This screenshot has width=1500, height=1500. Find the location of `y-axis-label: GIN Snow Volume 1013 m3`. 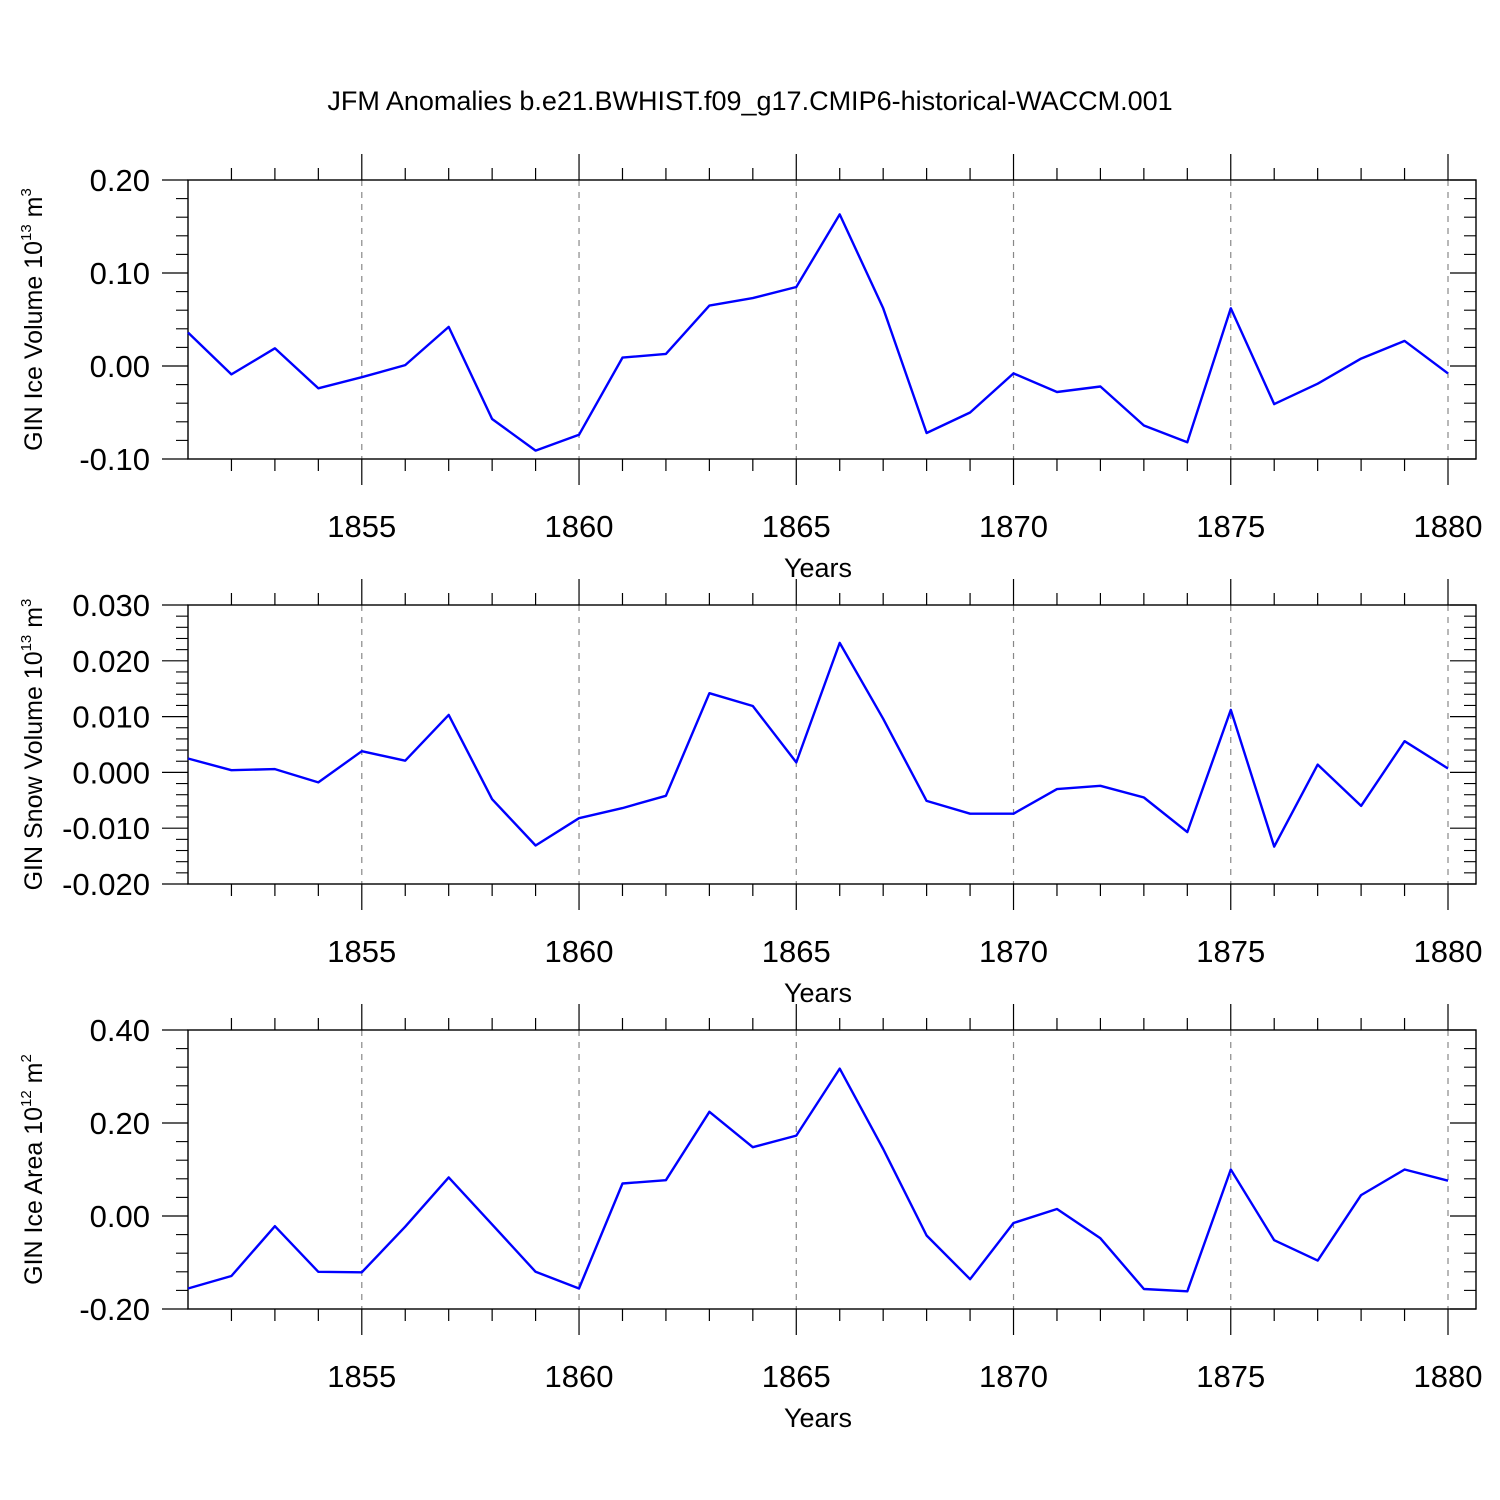

y-axis-label: GIN Snow Volume 1013 m3 is located at coordinates (33, 745).